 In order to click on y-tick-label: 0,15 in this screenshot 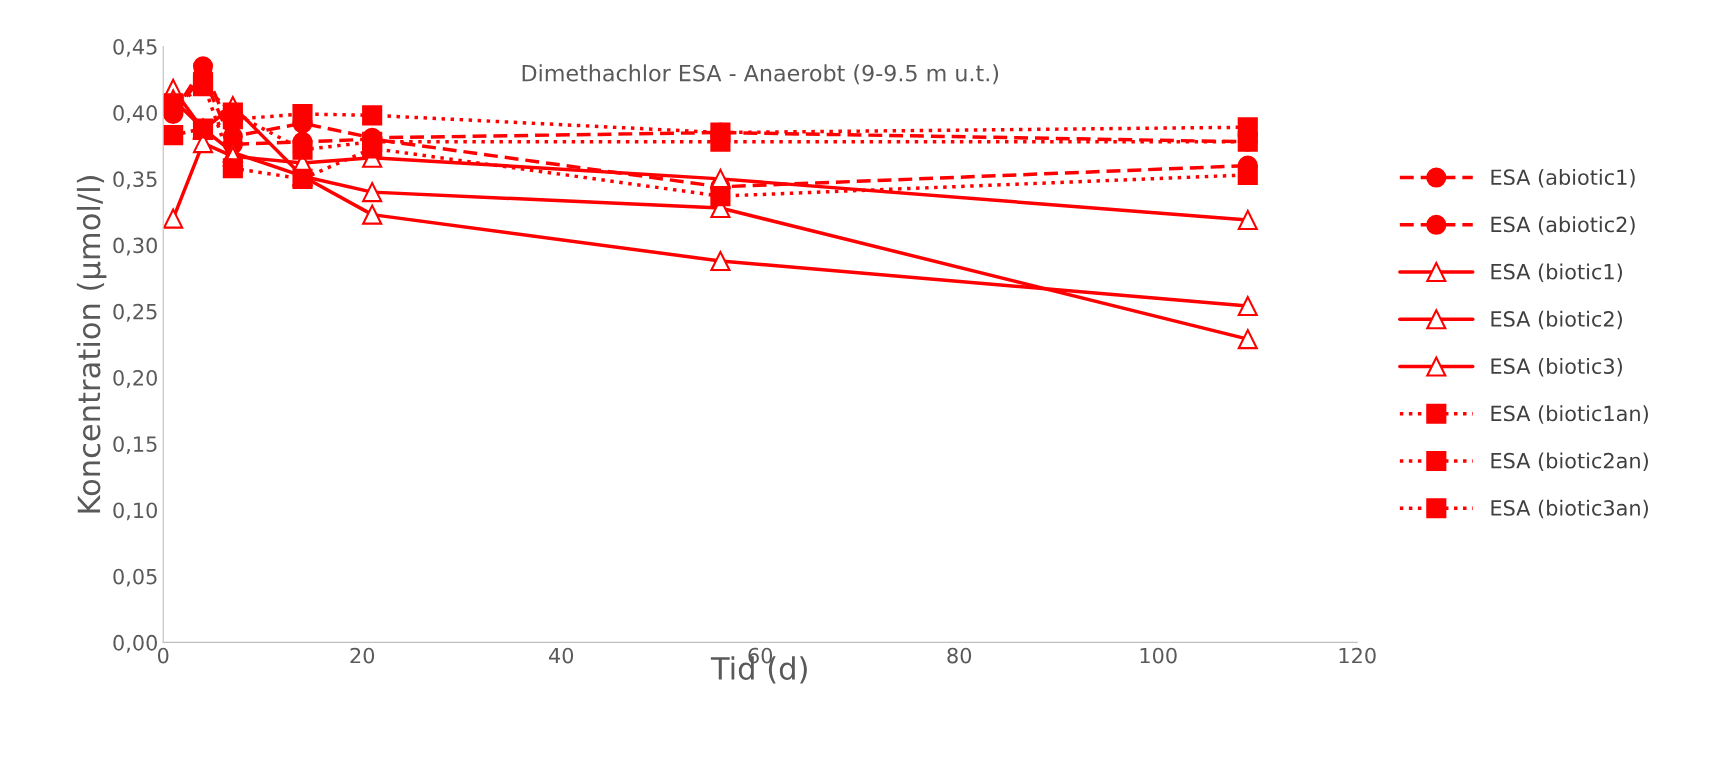, I will do `click(135, 445)`.